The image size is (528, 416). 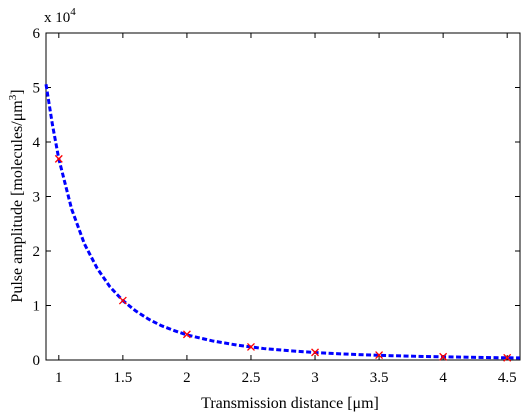 What do you see at coordinates (122, 378) in the screenshot?
I see `x-tick-label: 1.5` at bounding box center [122, 378].